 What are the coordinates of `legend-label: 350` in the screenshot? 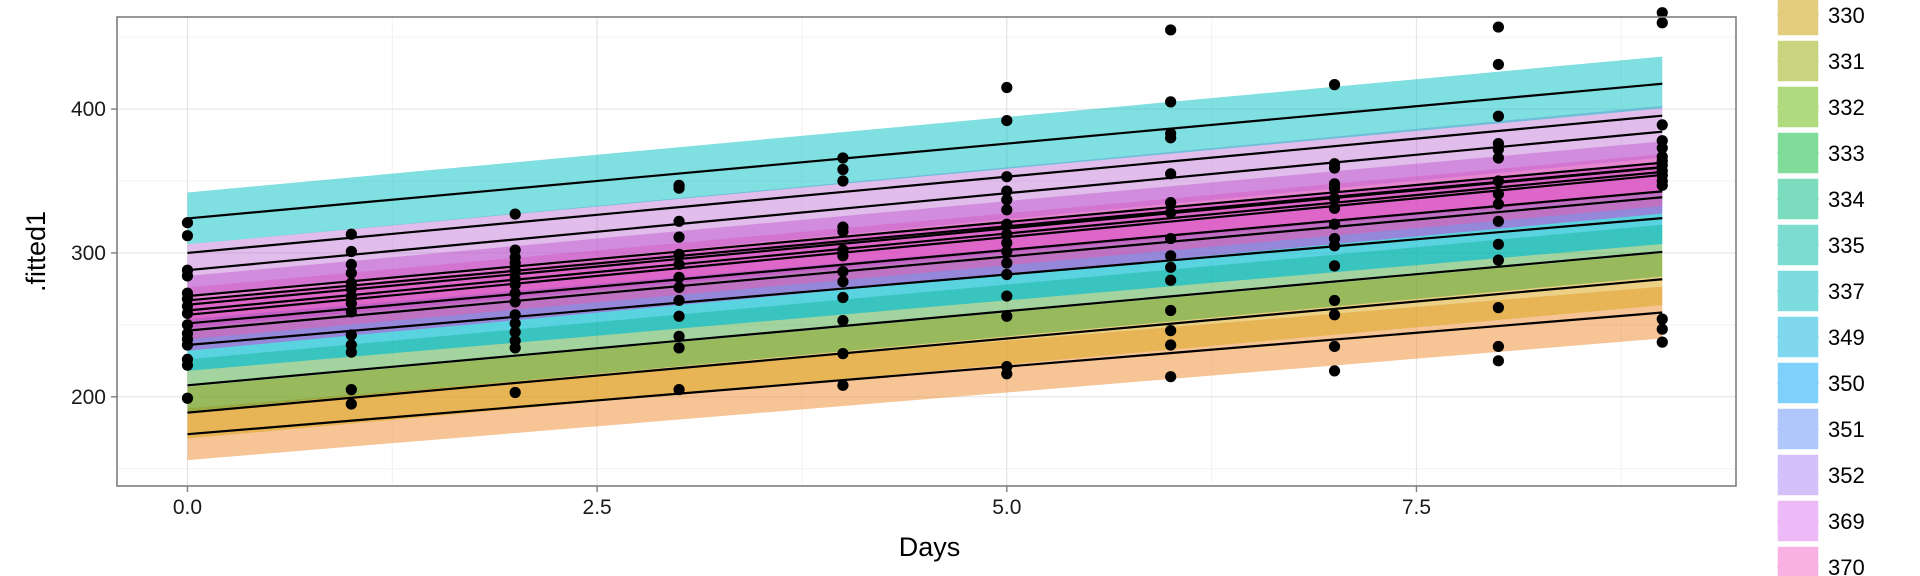 It's located at (1846, 383).